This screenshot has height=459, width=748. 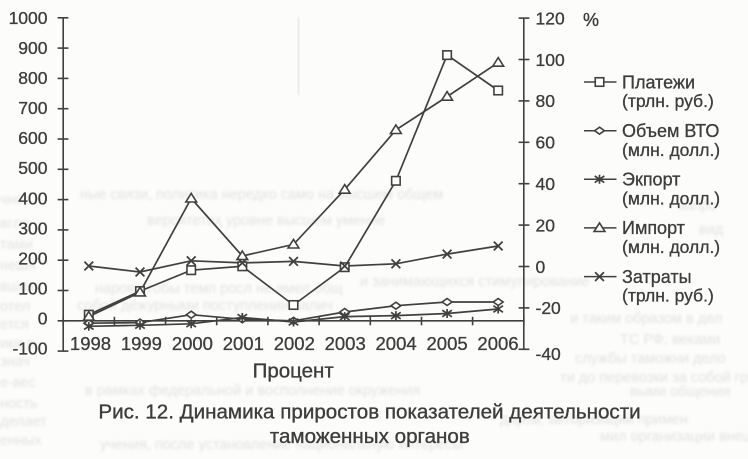 What do you see at coordinates (345, 343) in the screenshot?
I see `svg-text: 2003` at bounding box center [345, 343].